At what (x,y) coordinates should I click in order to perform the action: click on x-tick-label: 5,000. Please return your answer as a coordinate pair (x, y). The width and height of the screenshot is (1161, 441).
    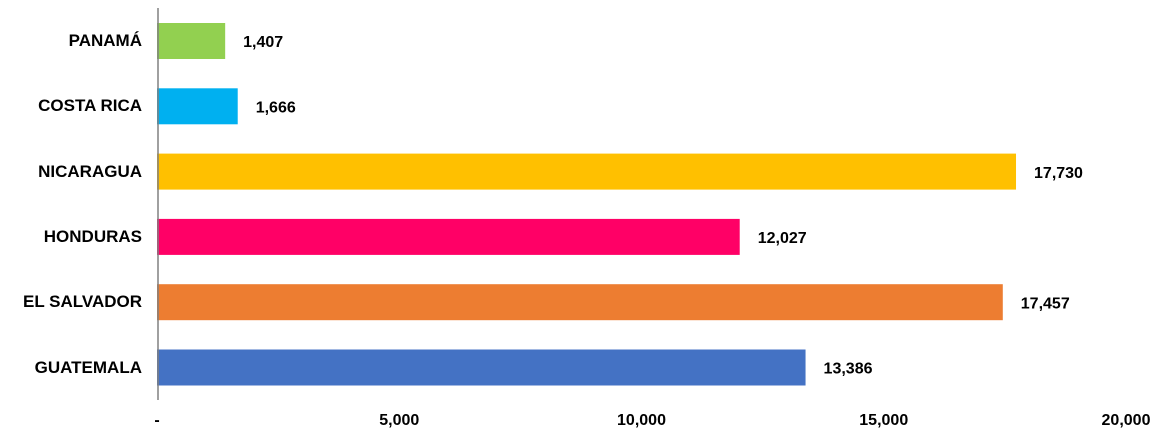
    Looking at the image, I should click on (399, 420).